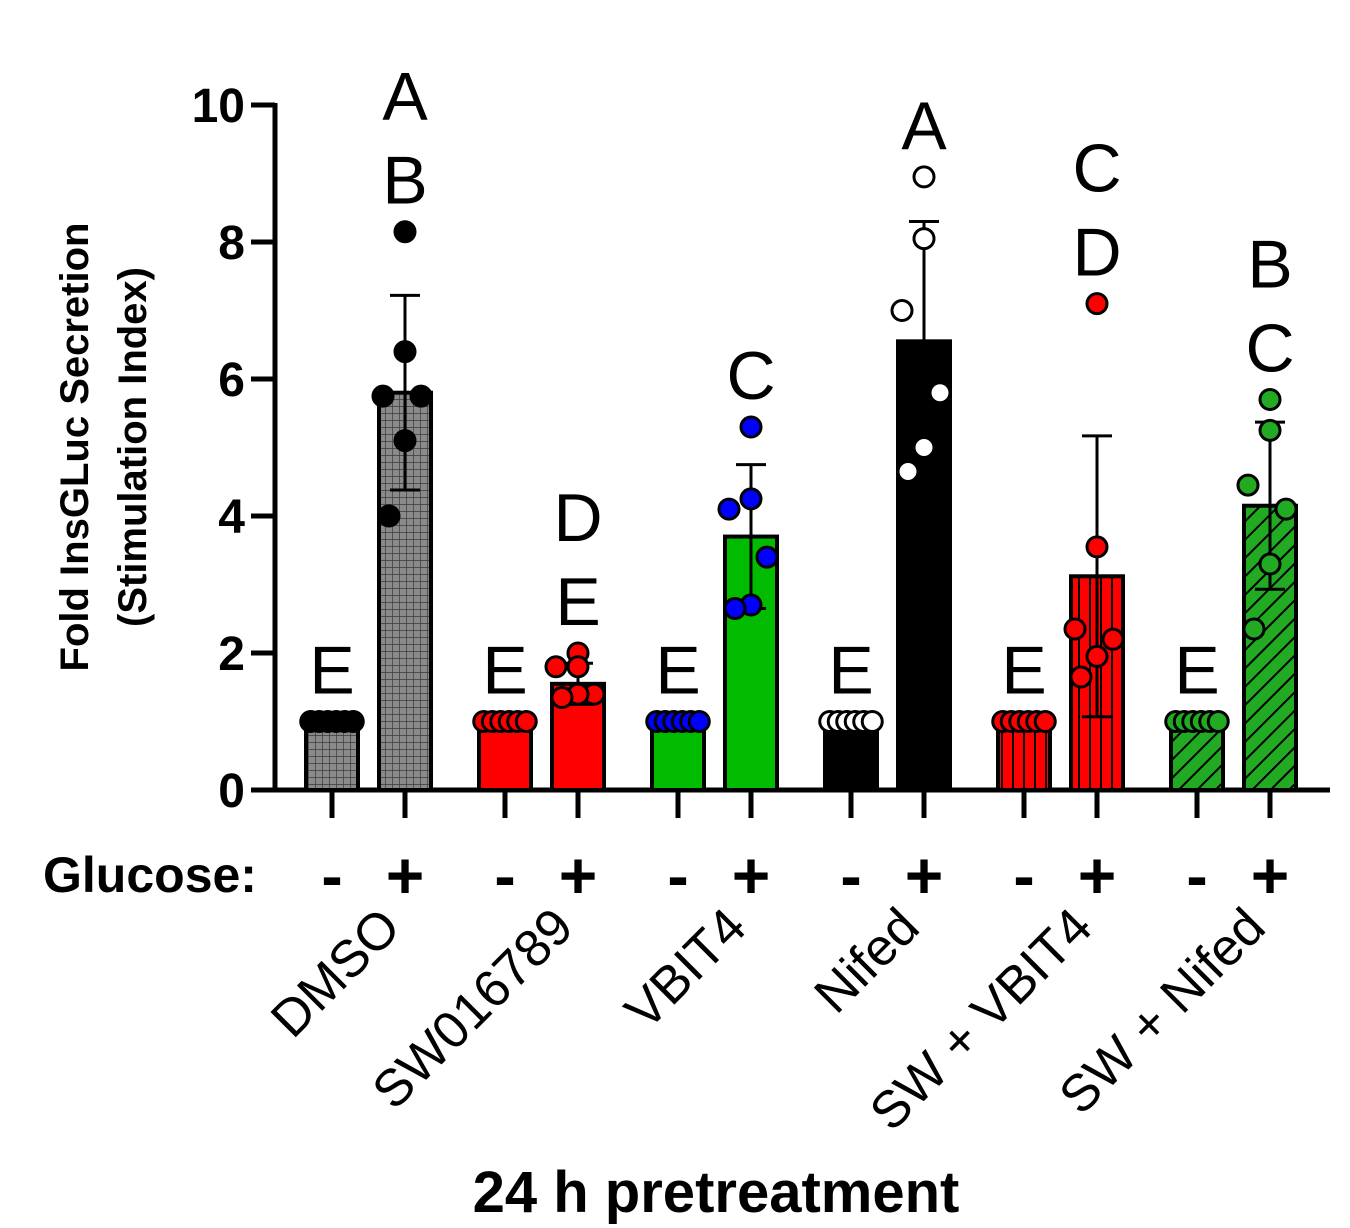 This screenshot has height=1228, width=1350. What do you see at coordinates (75, 447) in the screenshot?
I see `y-axis-label-line1: Fold InsGLuc Secretion` at bounding box center [75, 447].